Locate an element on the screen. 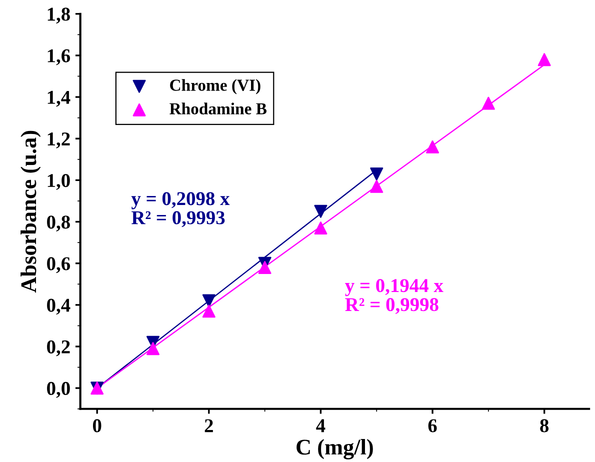 The height and width of the screenshot is (462, 595). y-tick-label: 0,0 is located at coordinates (58, 390).